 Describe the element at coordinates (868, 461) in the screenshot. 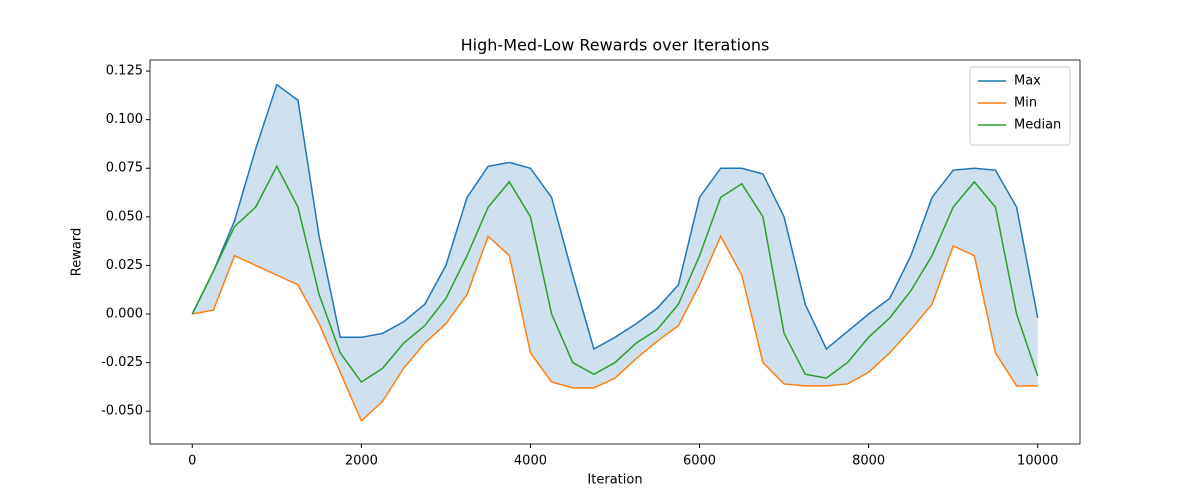

I see `x-tick-label: 8000` at that location.